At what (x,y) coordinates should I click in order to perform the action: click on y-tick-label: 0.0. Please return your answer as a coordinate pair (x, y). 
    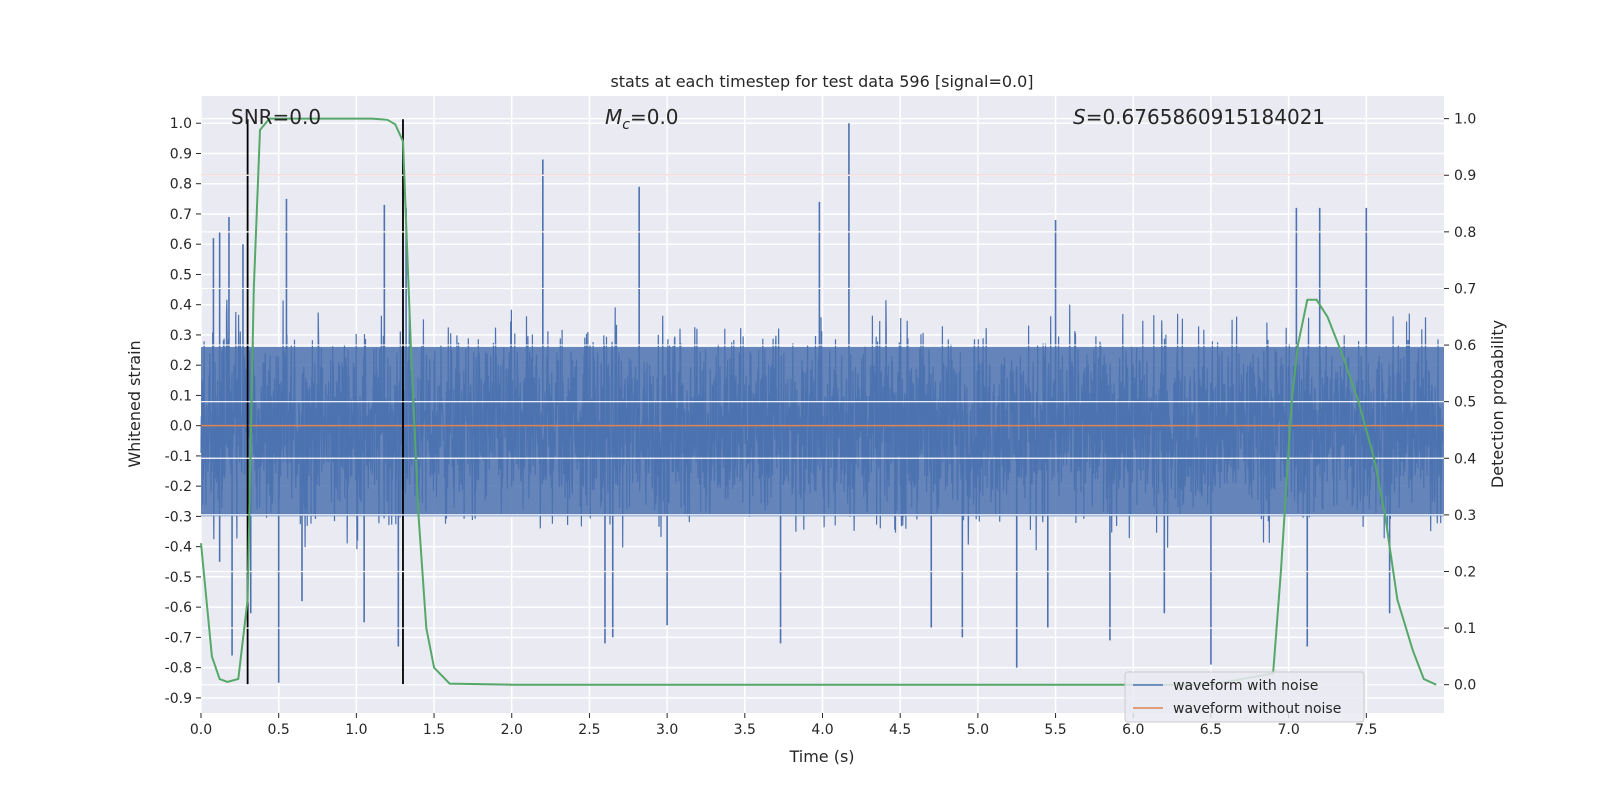
    Looking at the image, I should click on (181, 427).